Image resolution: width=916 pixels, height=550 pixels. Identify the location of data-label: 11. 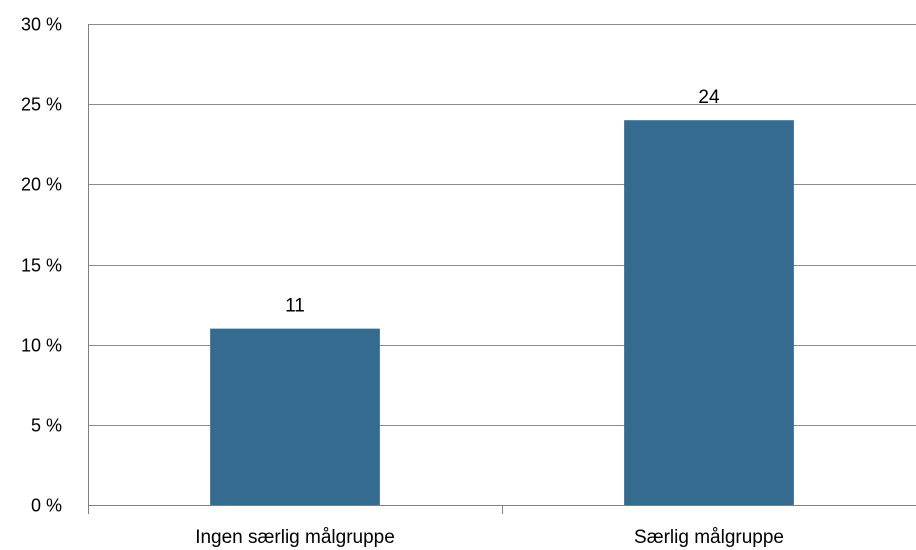
(295, 306).